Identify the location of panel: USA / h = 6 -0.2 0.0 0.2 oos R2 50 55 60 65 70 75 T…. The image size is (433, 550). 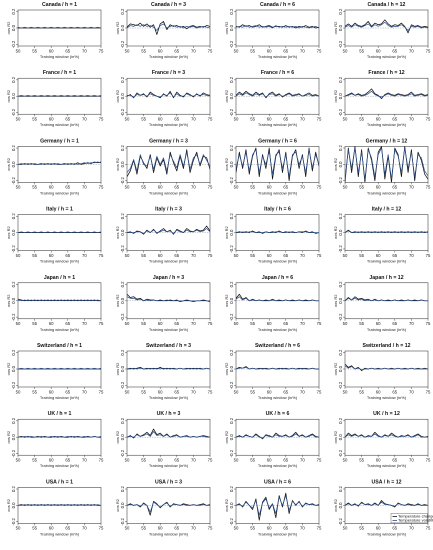
(273, 507).